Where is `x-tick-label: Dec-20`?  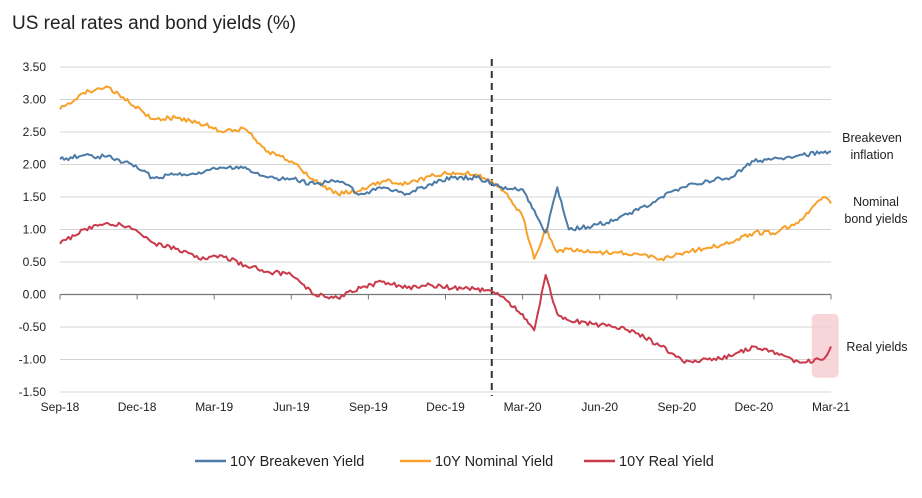
x-tick-label: Dec-20 is located at coordinates (754, 407).